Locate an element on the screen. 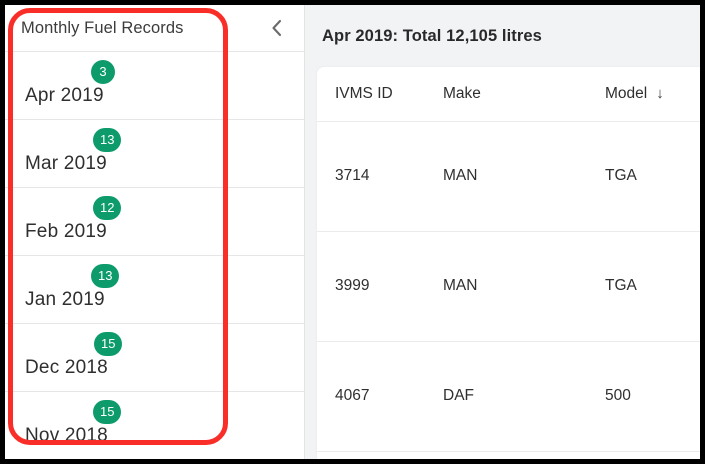 The image size is (705, 464). cell-ivms-id: 3999 is located at coordinates (371, 286).